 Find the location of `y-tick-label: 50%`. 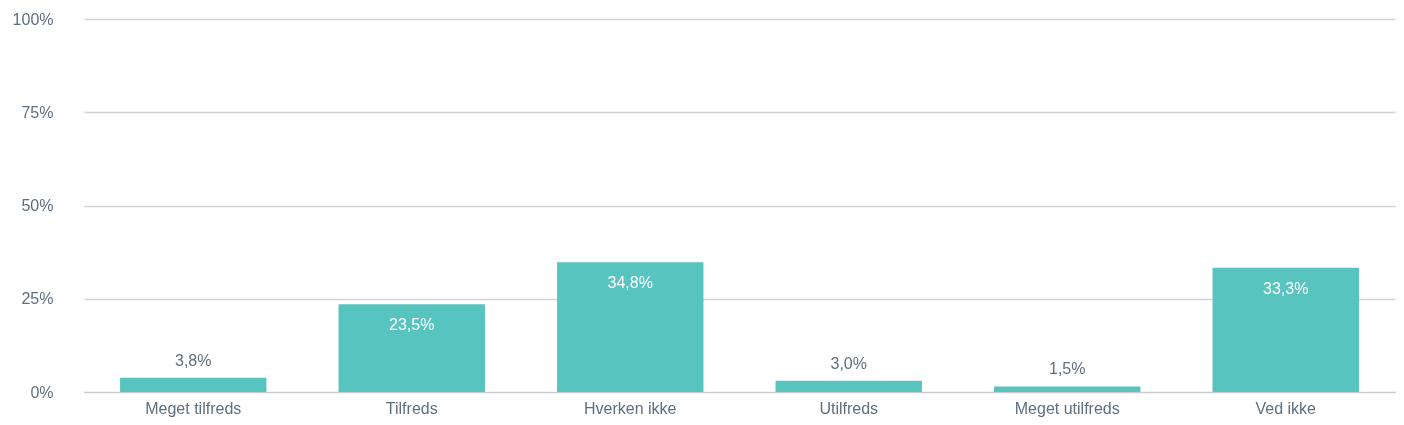

y-tick-label: 50% is located at coordinates (37, 205).